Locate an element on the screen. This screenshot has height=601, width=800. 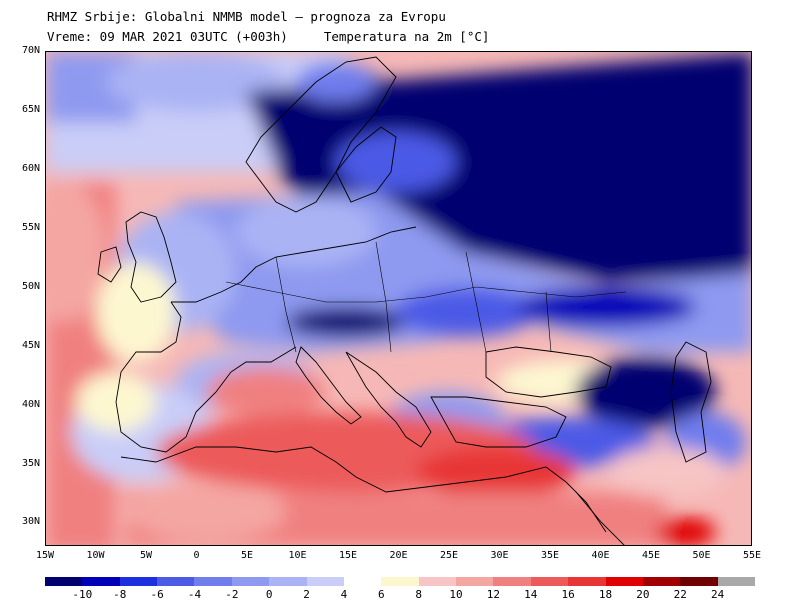
legend-tick-label: 8 is located at coordinates (418, 594).